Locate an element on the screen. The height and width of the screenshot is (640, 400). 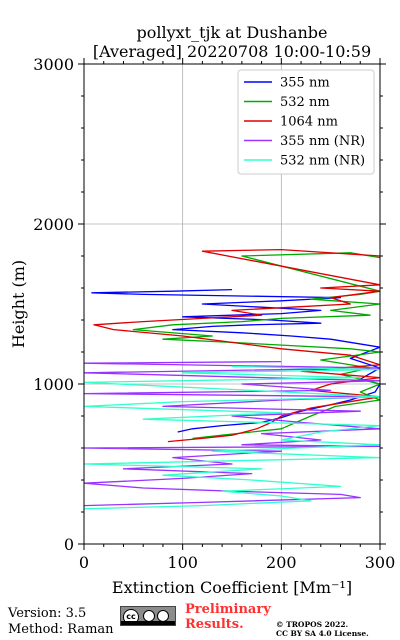
preliminary-notice: Preliminary Results. is located at coordinates (228, 617).